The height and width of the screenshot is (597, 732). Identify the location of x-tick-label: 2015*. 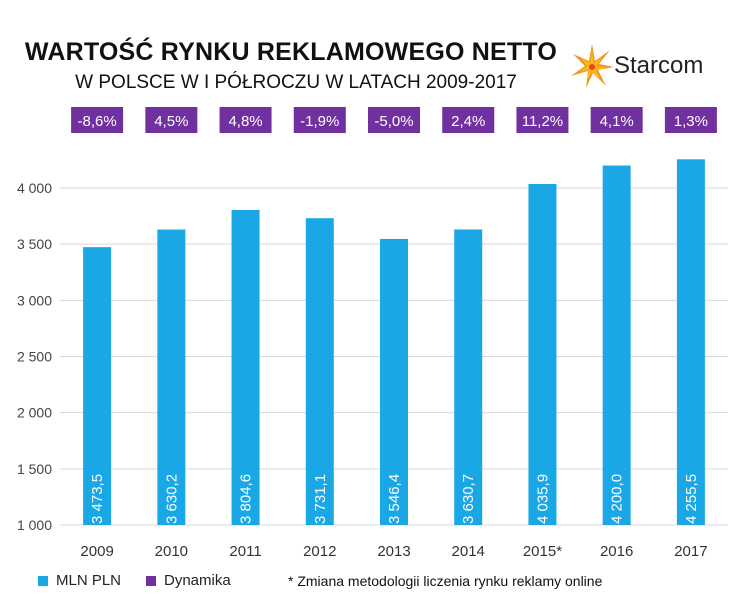
(542, 551).